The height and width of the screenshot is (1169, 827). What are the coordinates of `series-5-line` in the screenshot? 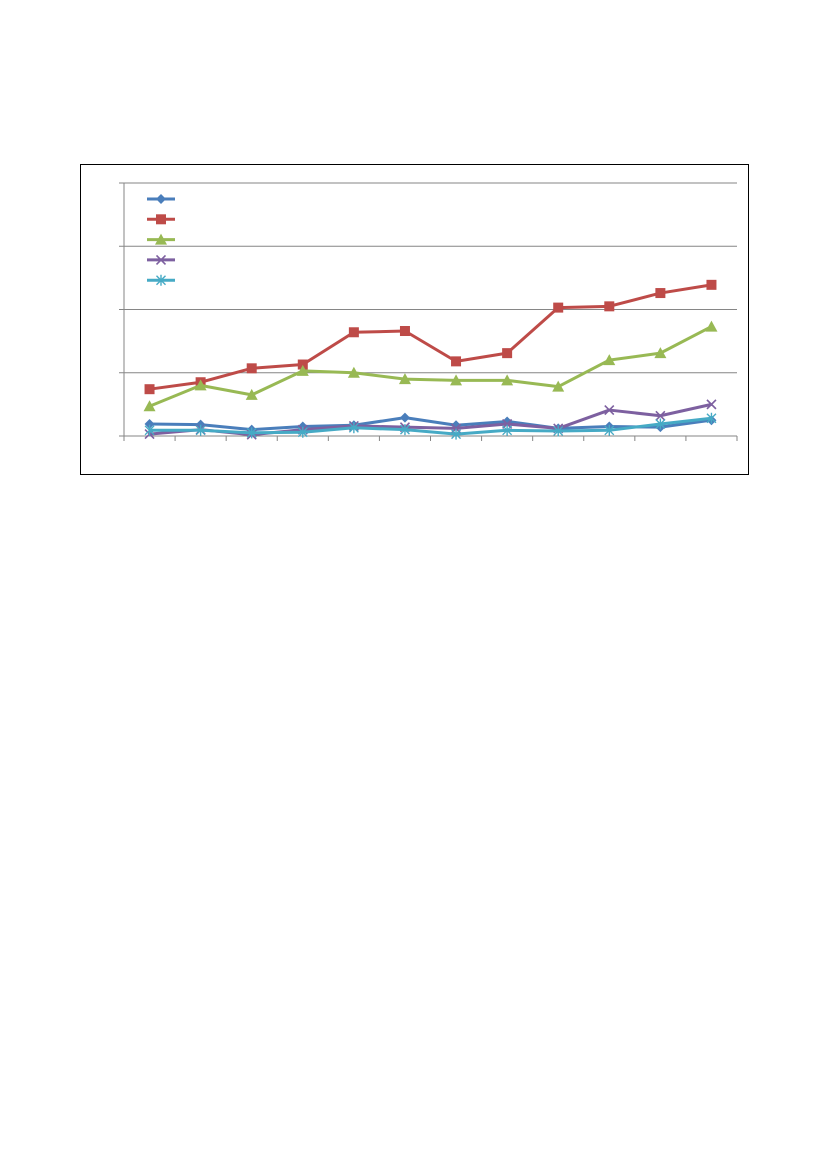 It's located at (430, 426).